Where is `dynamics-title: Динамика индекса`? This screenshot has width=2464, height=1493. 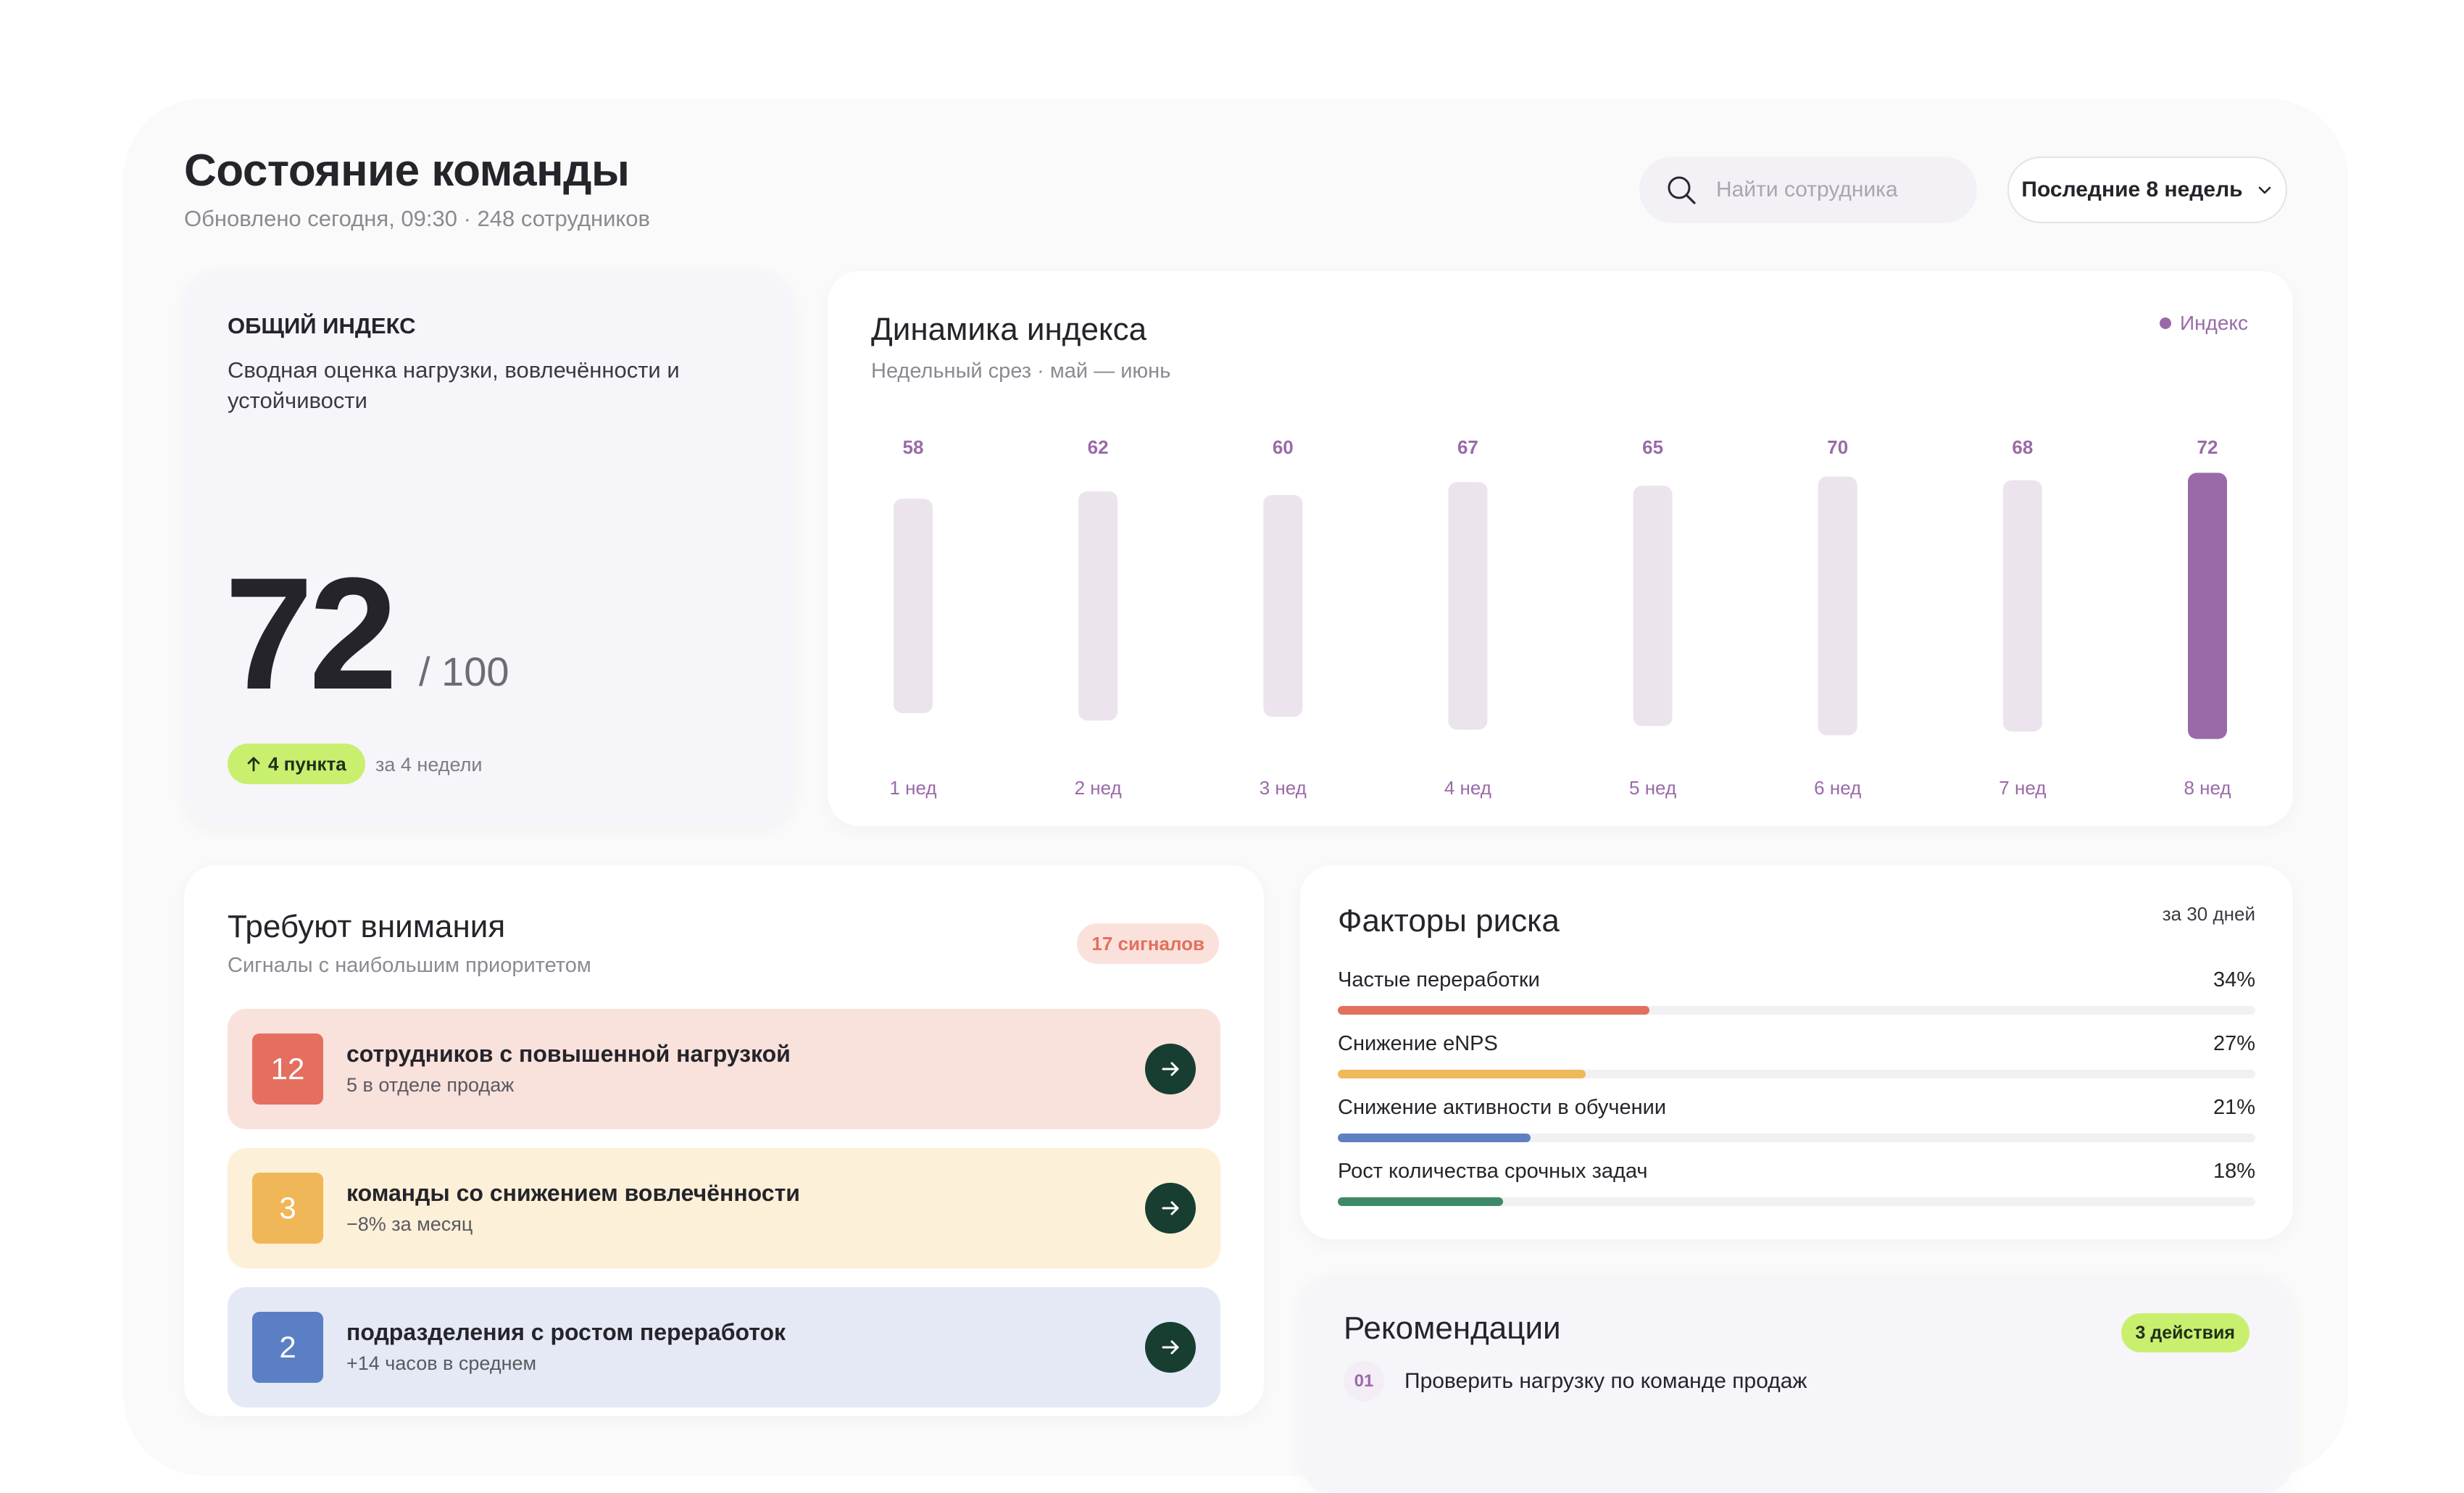
dynamics-title: Динамика индекса is located at coordinates (1009, 329).